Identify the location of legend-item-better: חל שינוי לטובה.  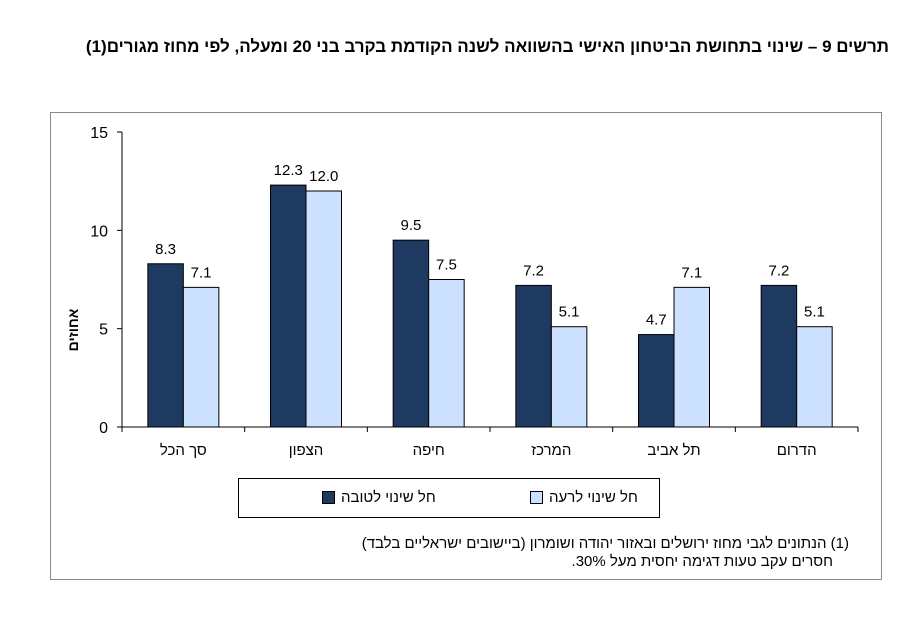
(379, 497).